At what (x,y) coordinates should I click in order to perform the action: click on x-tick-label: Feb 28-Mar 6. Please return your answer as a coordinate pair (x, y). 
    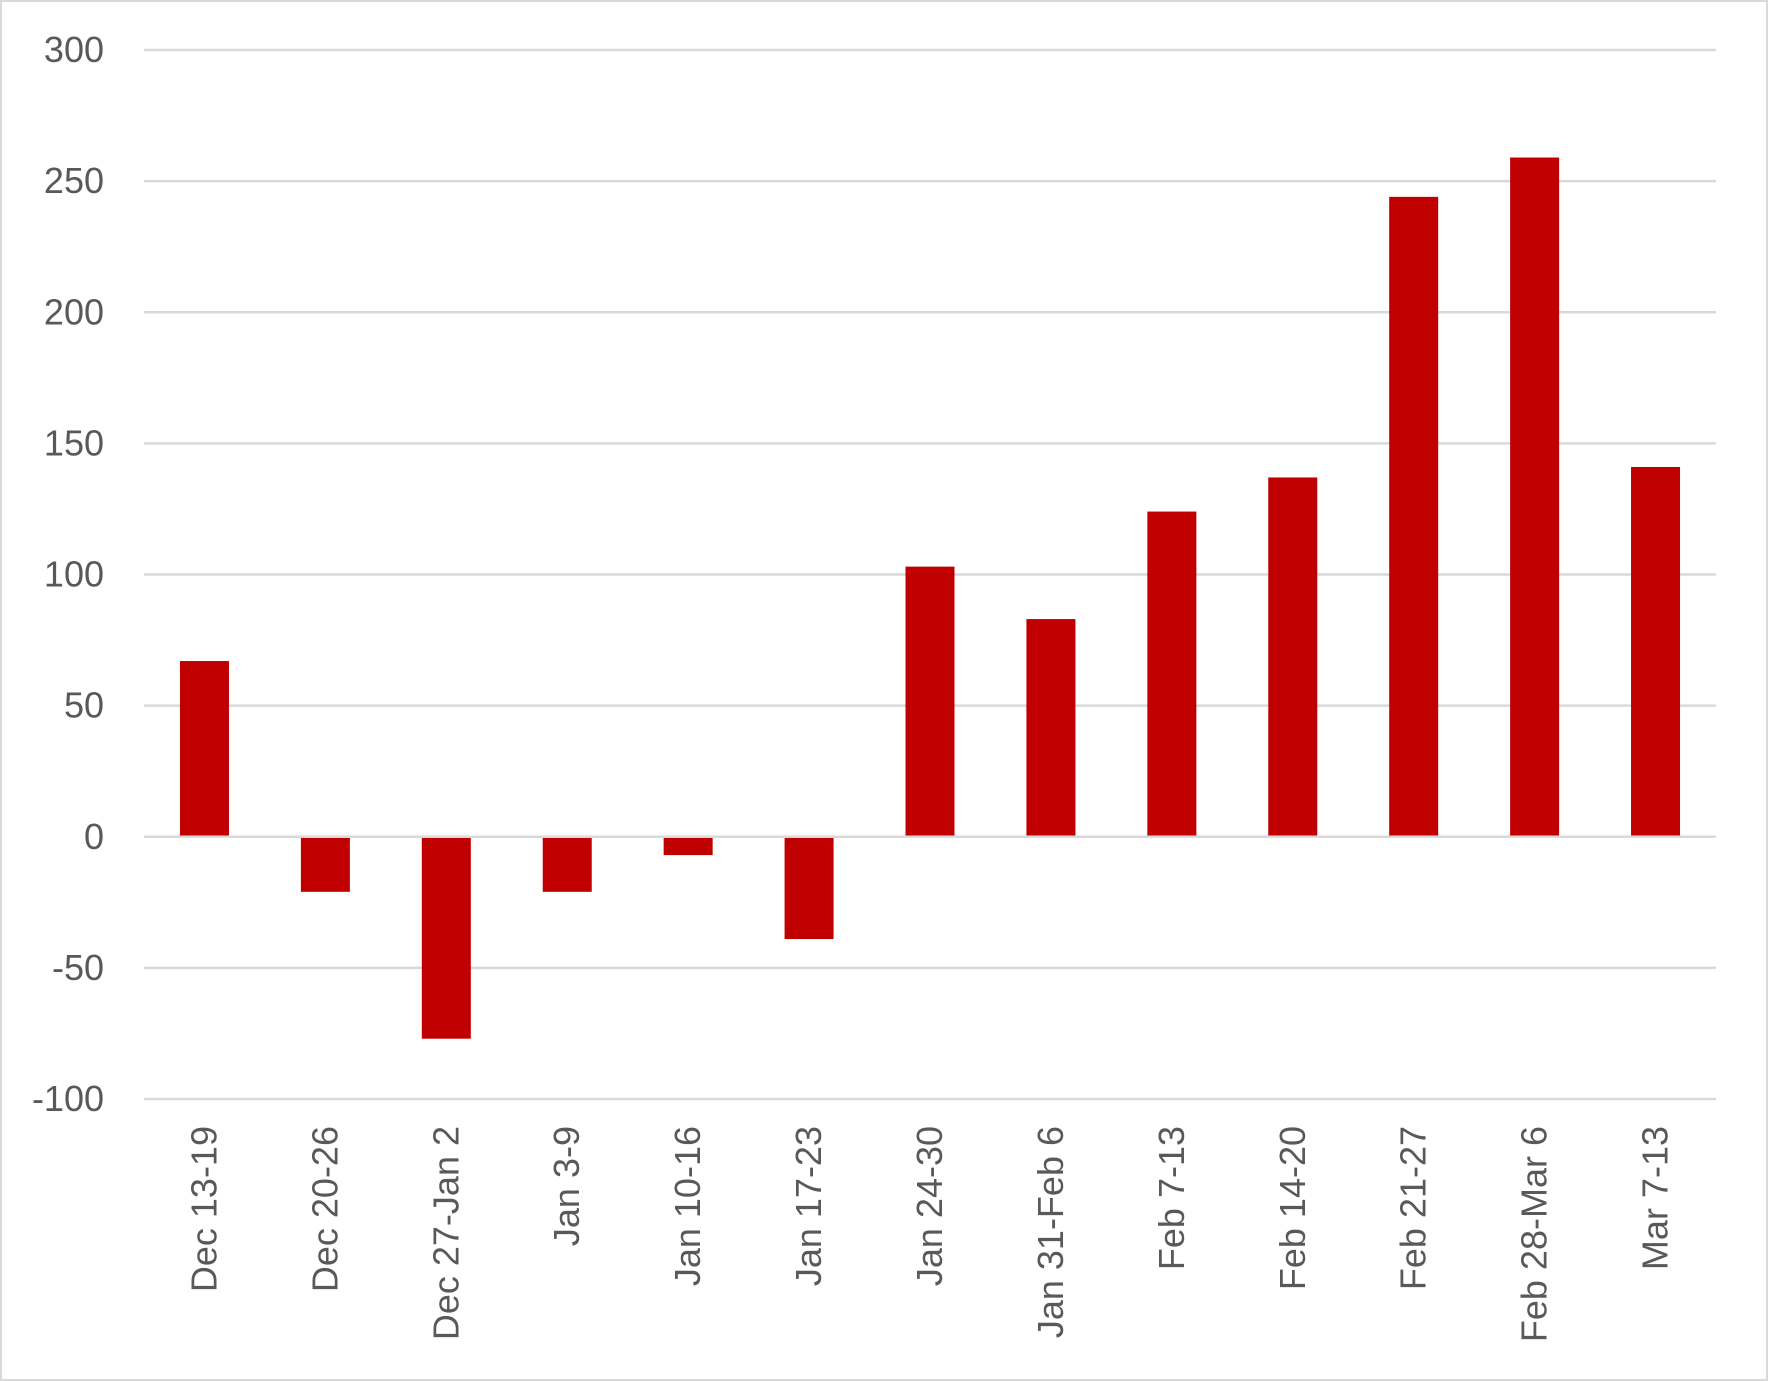
    Looking at the image, I should click on (1534, 1234).